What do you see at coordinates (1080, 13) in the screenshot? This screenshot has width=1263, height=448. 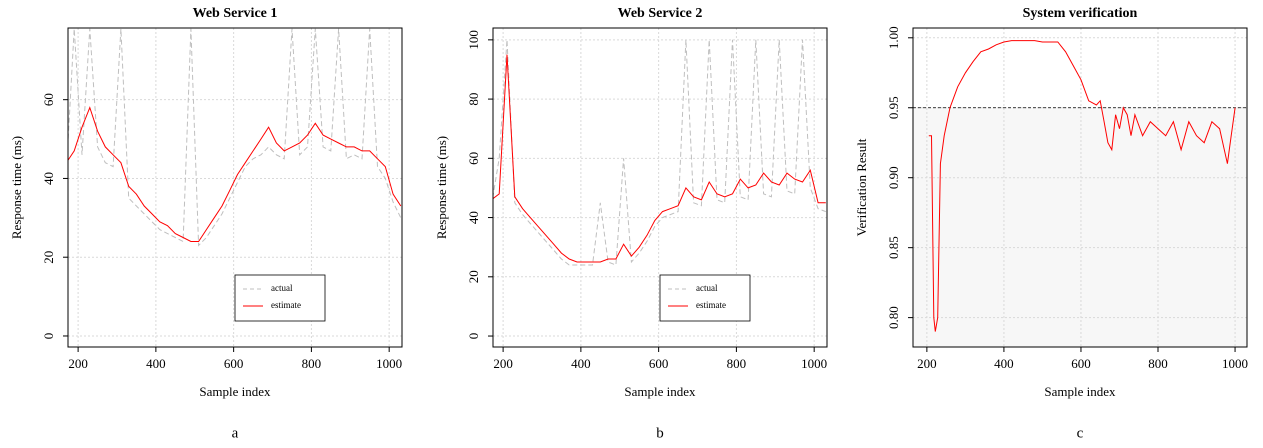 I see `chart-title: System verification` at bounding box center [1080, 13].